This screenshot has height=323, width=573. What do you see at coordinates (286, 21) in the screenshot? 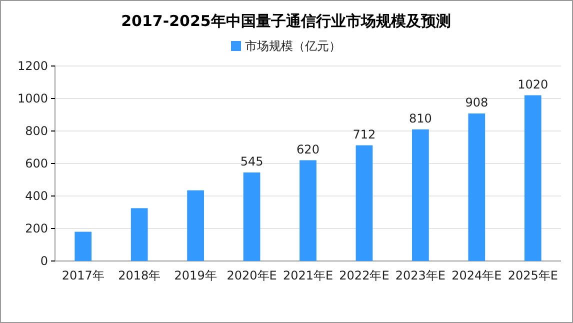
I see `chart-title: 2017-2025年中国量子通信行业市场规模及预测` at bounding box center [286, 21].